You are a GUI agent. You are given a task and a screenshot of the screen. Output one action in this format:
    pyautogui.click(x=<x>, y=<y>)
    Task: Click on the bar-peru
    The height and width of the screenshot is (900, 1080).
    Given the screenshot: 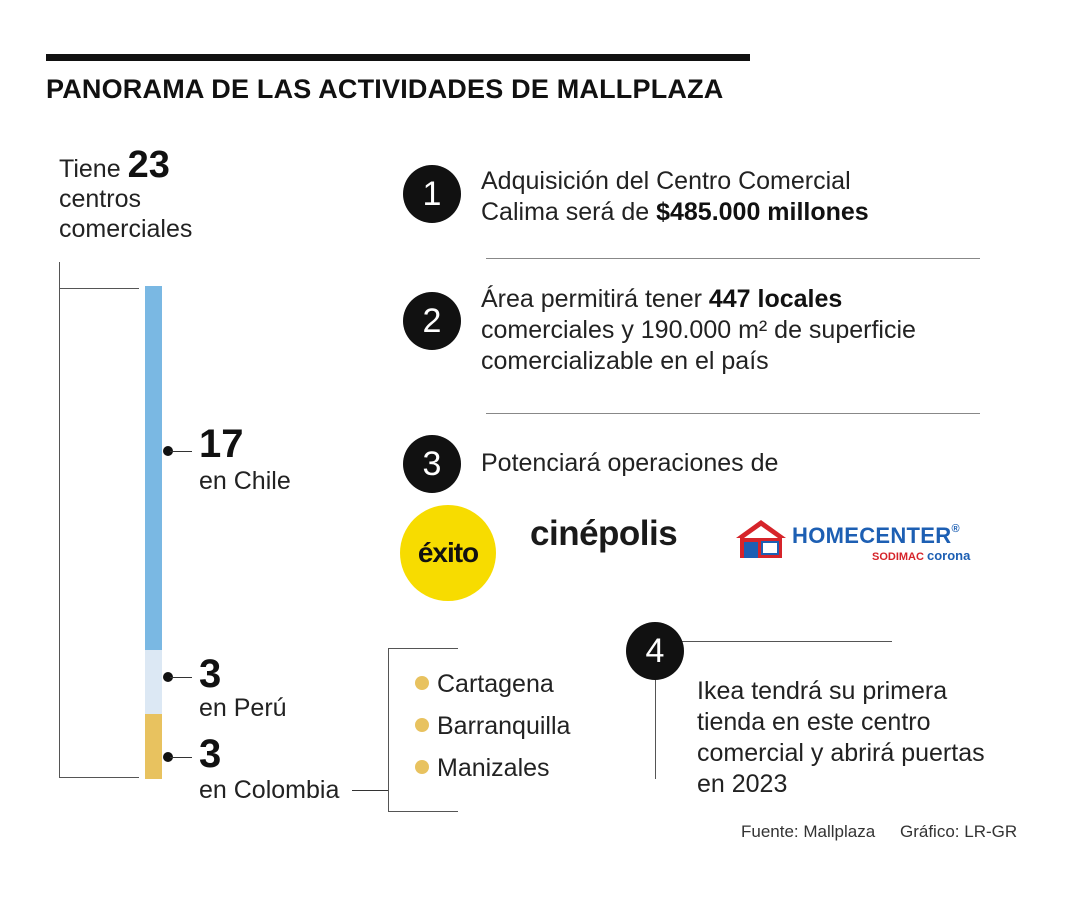 What is the action you would take?
    pyautogui.click(x=153, y=682)
    